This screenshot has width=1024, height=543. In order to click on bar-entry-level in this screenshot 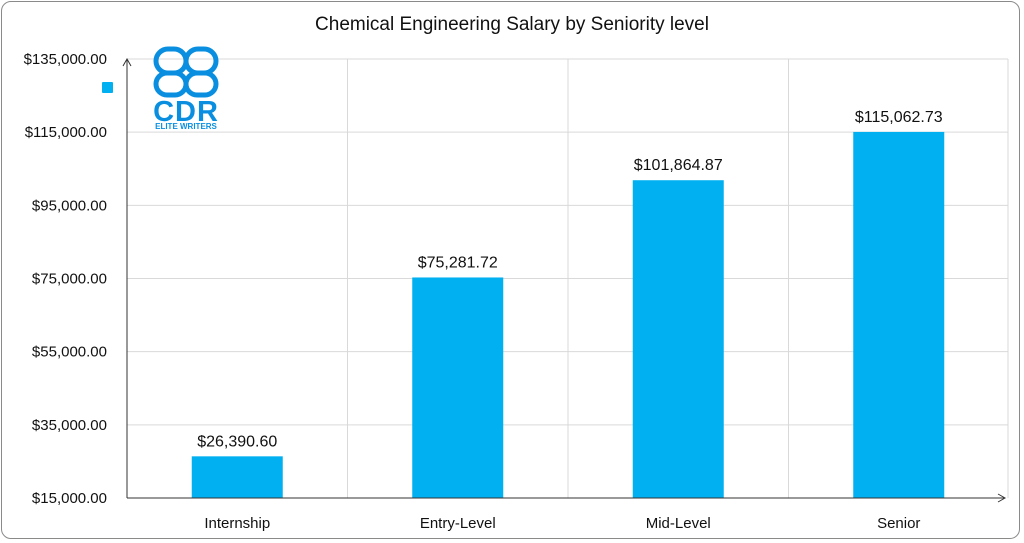, I will do `click(458, 387)`.